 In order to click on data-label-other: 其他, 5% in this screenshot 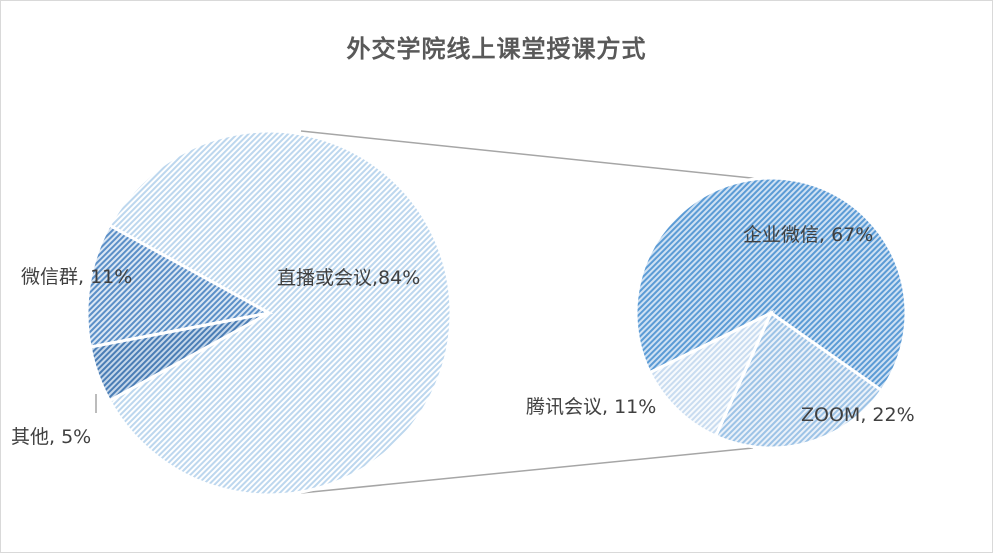, I will do `click(51, 437)`.